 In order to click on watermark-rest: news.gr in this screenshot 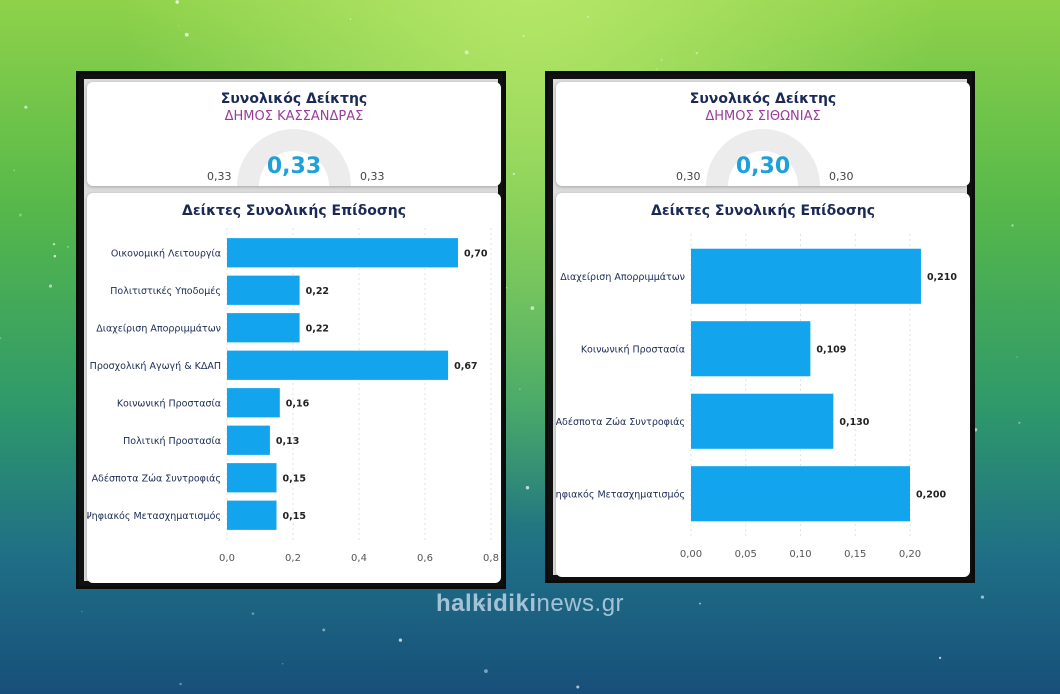, I will do `click(580, 603)`.